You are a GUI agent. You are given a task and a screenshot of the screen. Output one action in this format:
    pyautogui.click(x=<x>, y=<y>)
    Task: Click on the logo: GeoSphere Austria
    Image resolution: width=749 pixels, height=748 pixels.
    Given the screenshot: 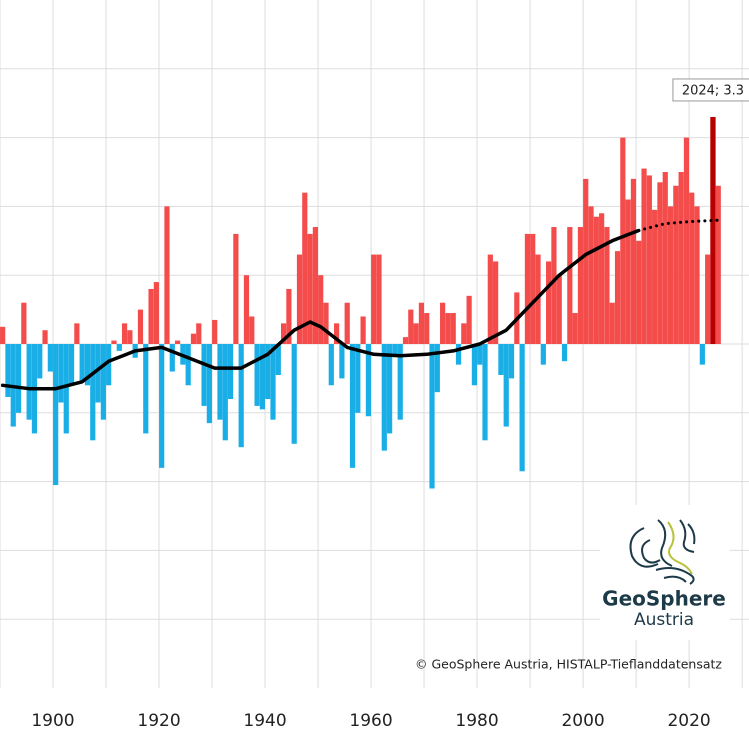 What is the action you would take?
    pyautogui.click(x=665, y=572)
    